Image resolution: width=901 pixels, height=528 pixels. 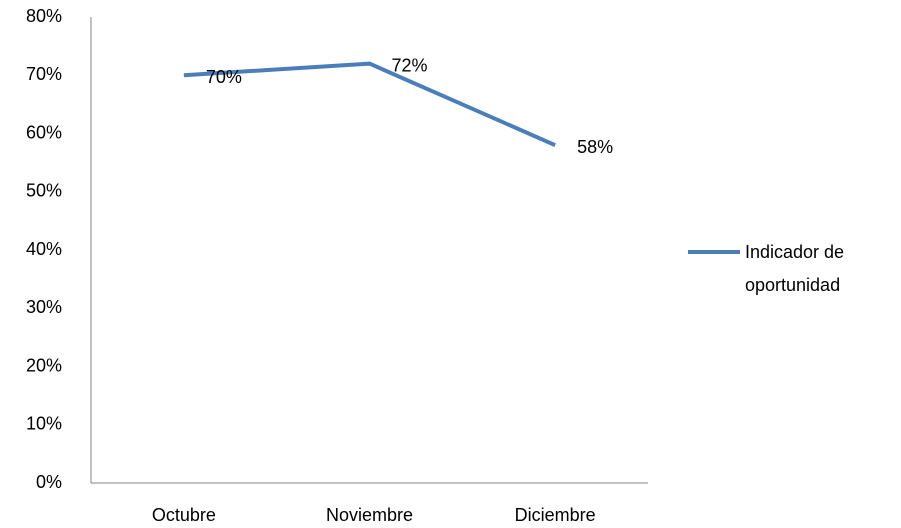 What do you see at coordinates (44, 249) in the screenshot?
I see `y-tick-label: 40%` at bounding box center [44, 249].